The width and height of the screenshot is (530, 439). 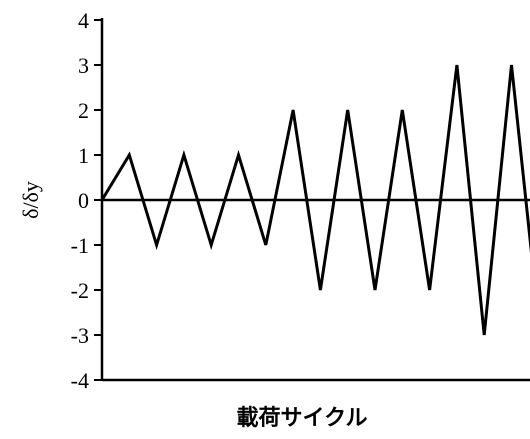 I want to click on x-axis-label: 載荷サイクル, so click(x=302, y=418).